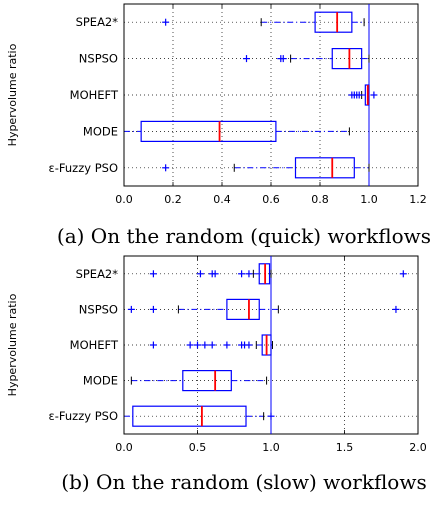 The image size is (432, 506). Describe the element at coordinates (173, 199) in the screenshot. I see `x-tick-label: 0.2` at that location.